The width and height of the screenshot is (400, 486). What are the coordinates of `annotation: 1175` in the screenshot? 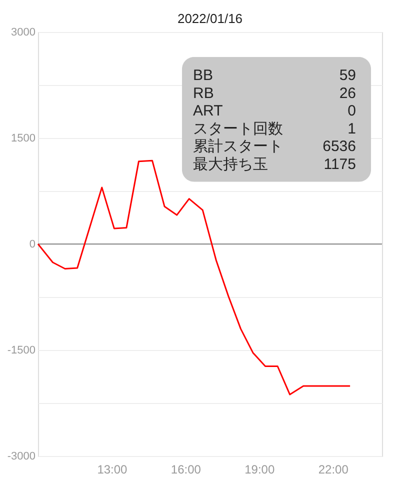 It's located at (340, 164).